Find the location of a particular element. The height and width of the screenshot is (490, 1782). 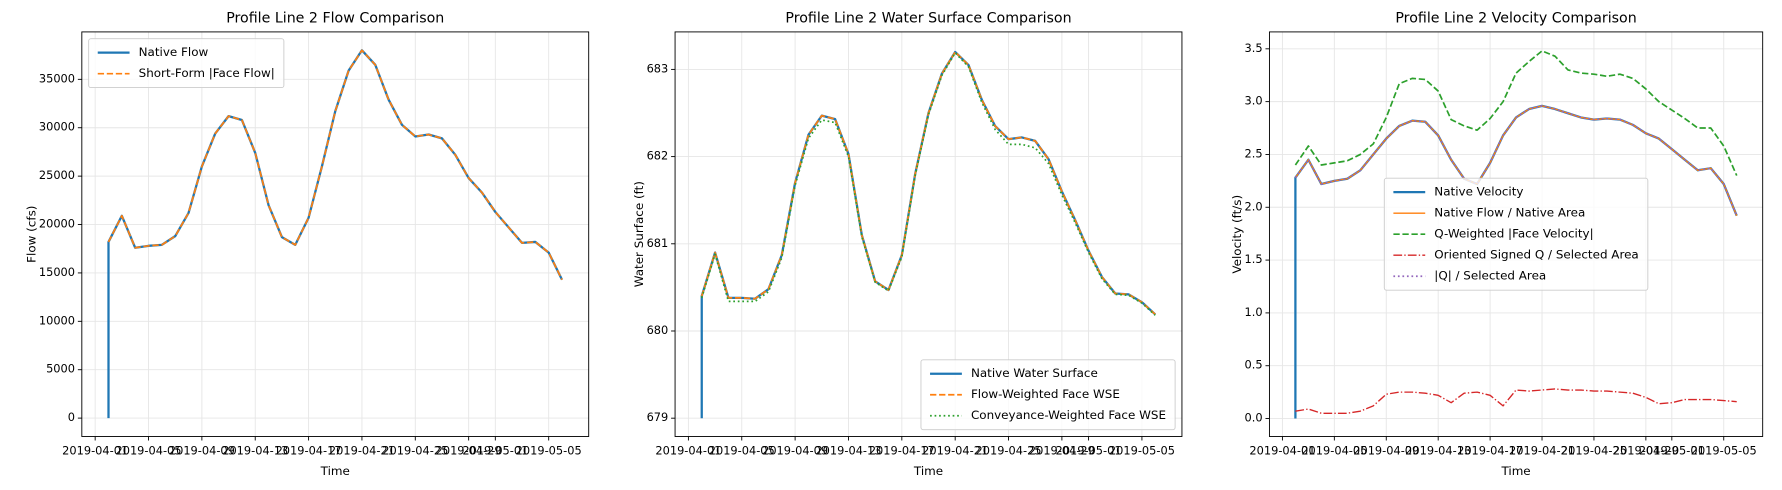

y-axis-label: Flow (cfs) is located at coordinates (32, 234).